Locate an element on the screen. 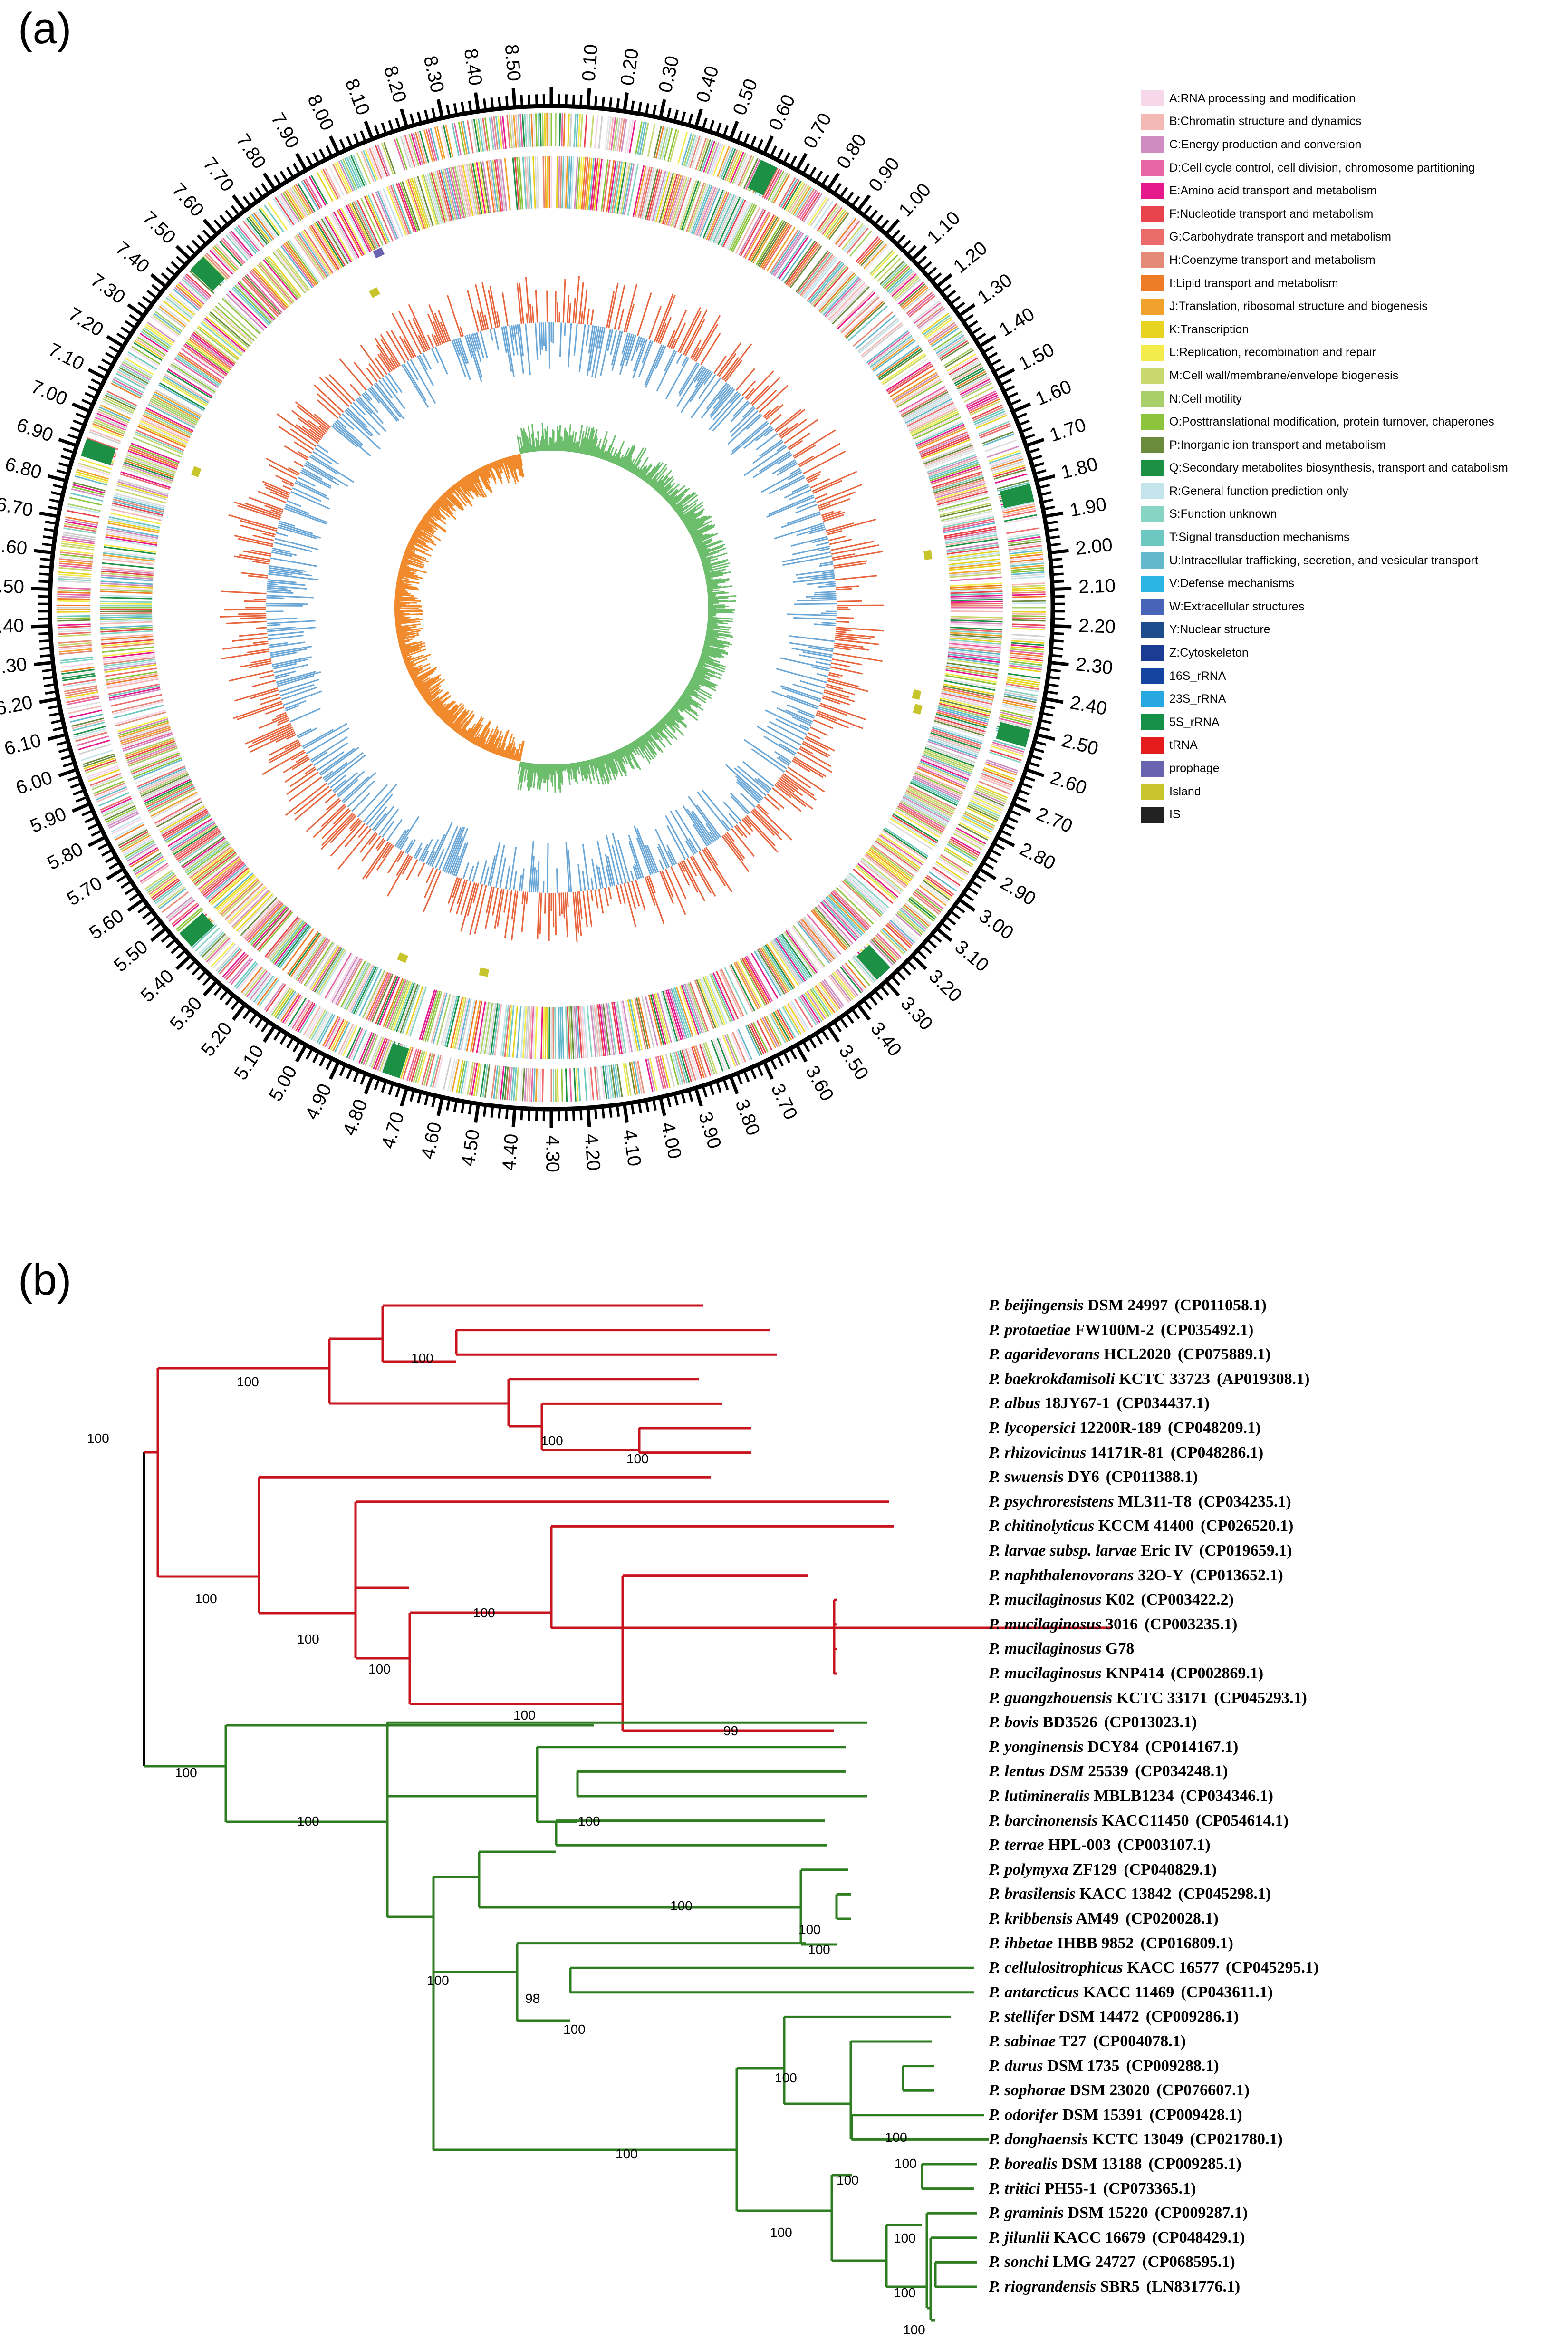  strain-name: 14171R-81 is located at coordinates (1127, 1452).